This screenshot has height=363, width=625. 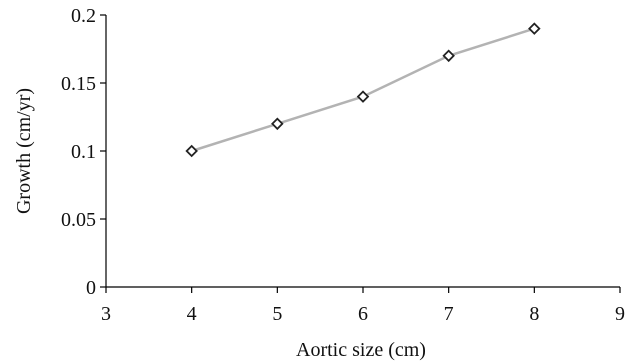 I want to click on x-tick-label: 5, so click(x=277, y=314).